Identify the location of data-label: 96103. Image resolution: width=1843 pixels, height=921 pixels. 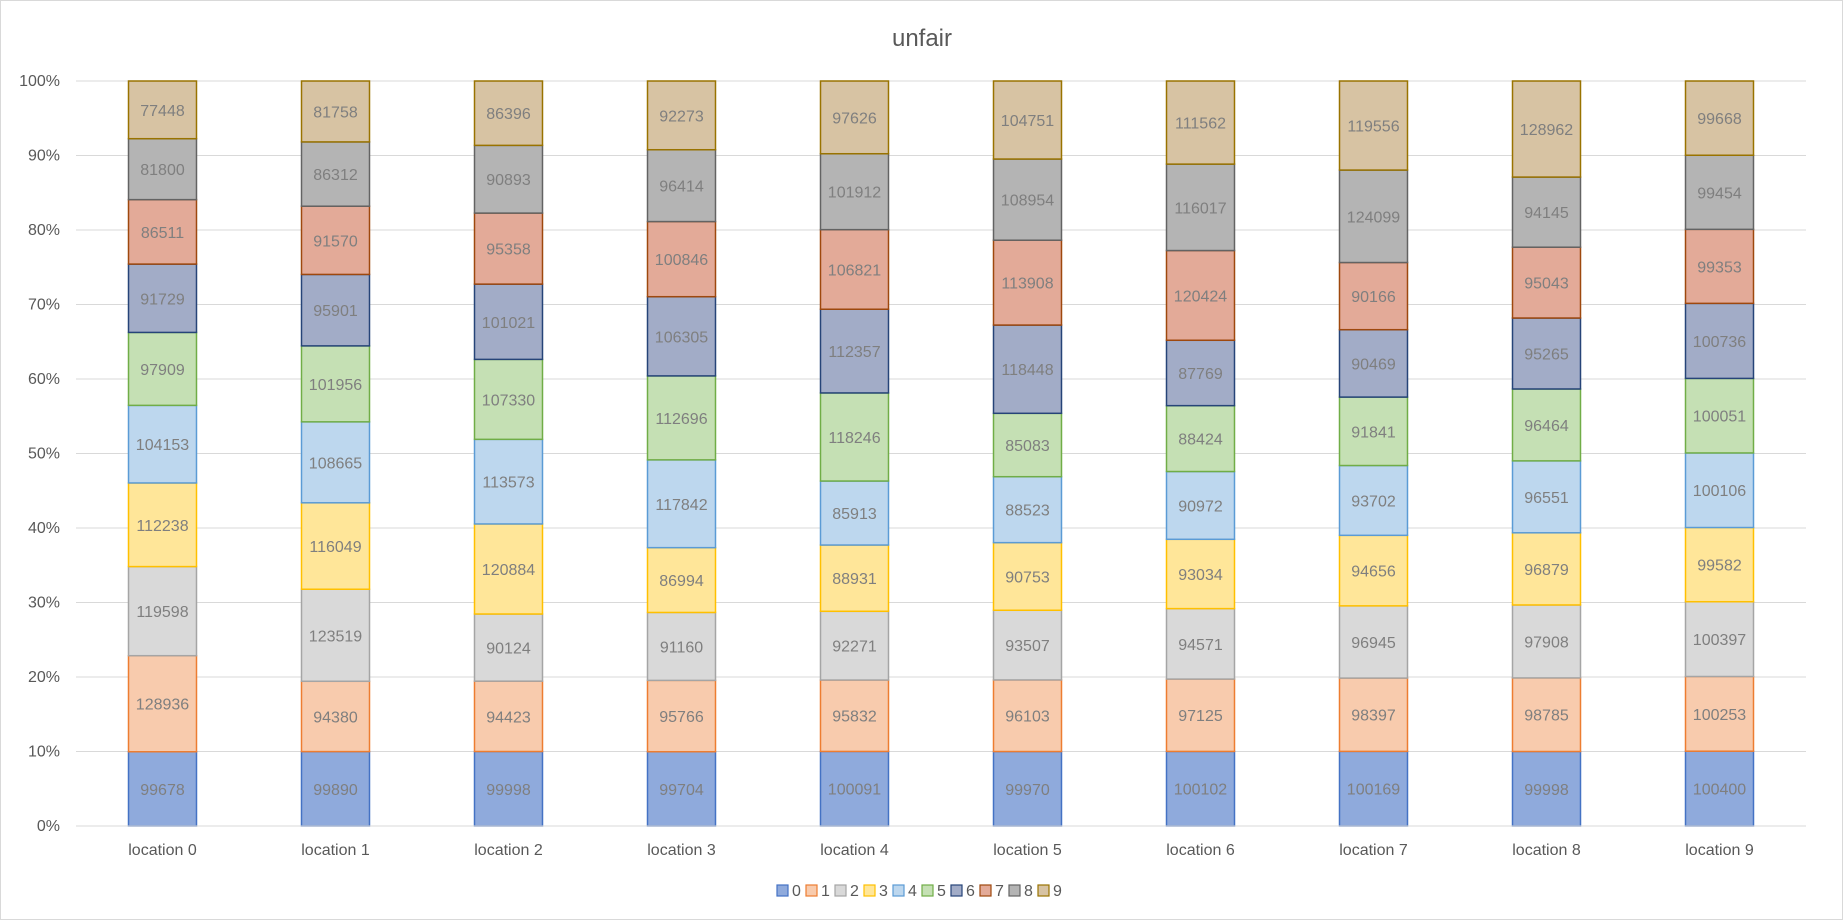
(1027, 717).